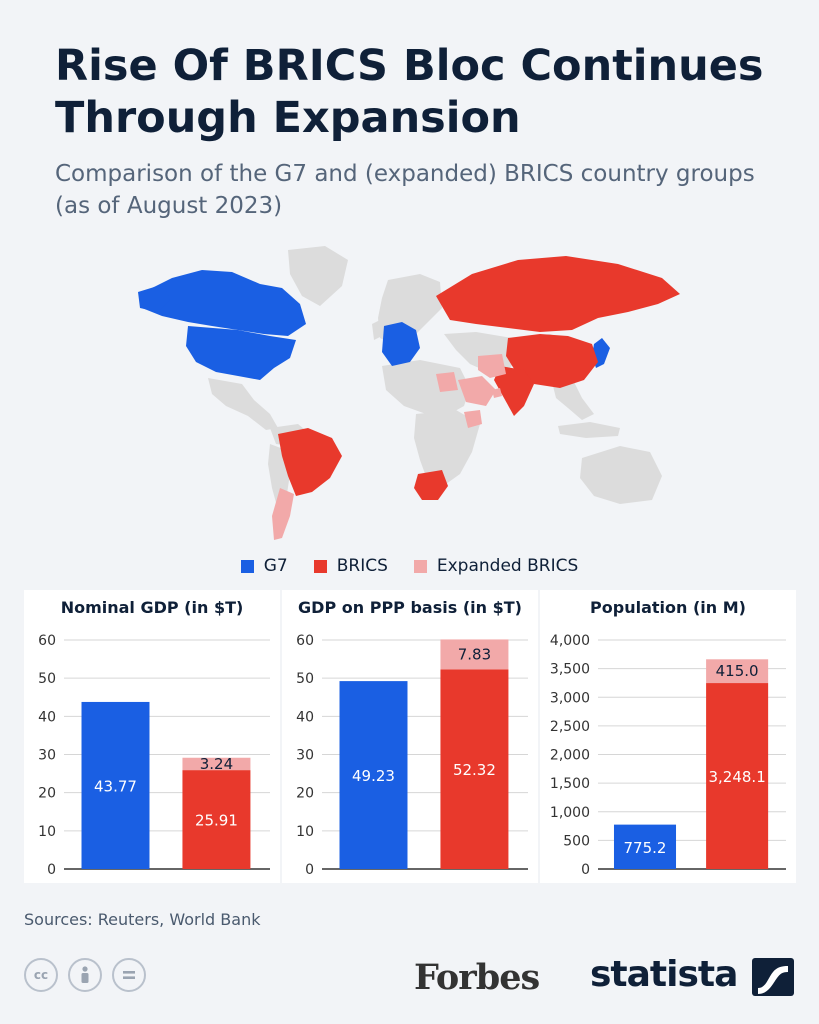 Image resolution: width=819 pixels, height=1024 pixels. Describe the element at coordinates (477, 391) in the screenshot. I see `saudi-arabia-shape` at that location.